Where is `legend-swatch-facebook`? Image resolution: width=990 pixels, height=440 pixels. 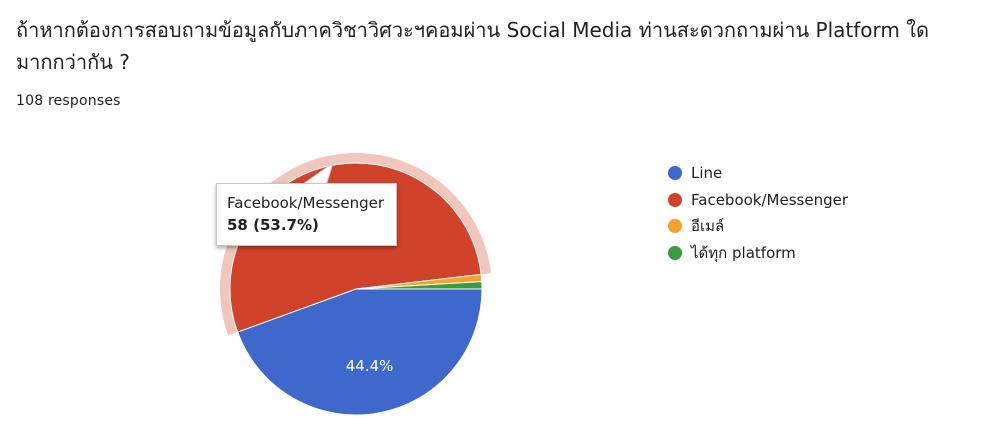 legend-swatch-facebook is located at coordinates (675, 199).